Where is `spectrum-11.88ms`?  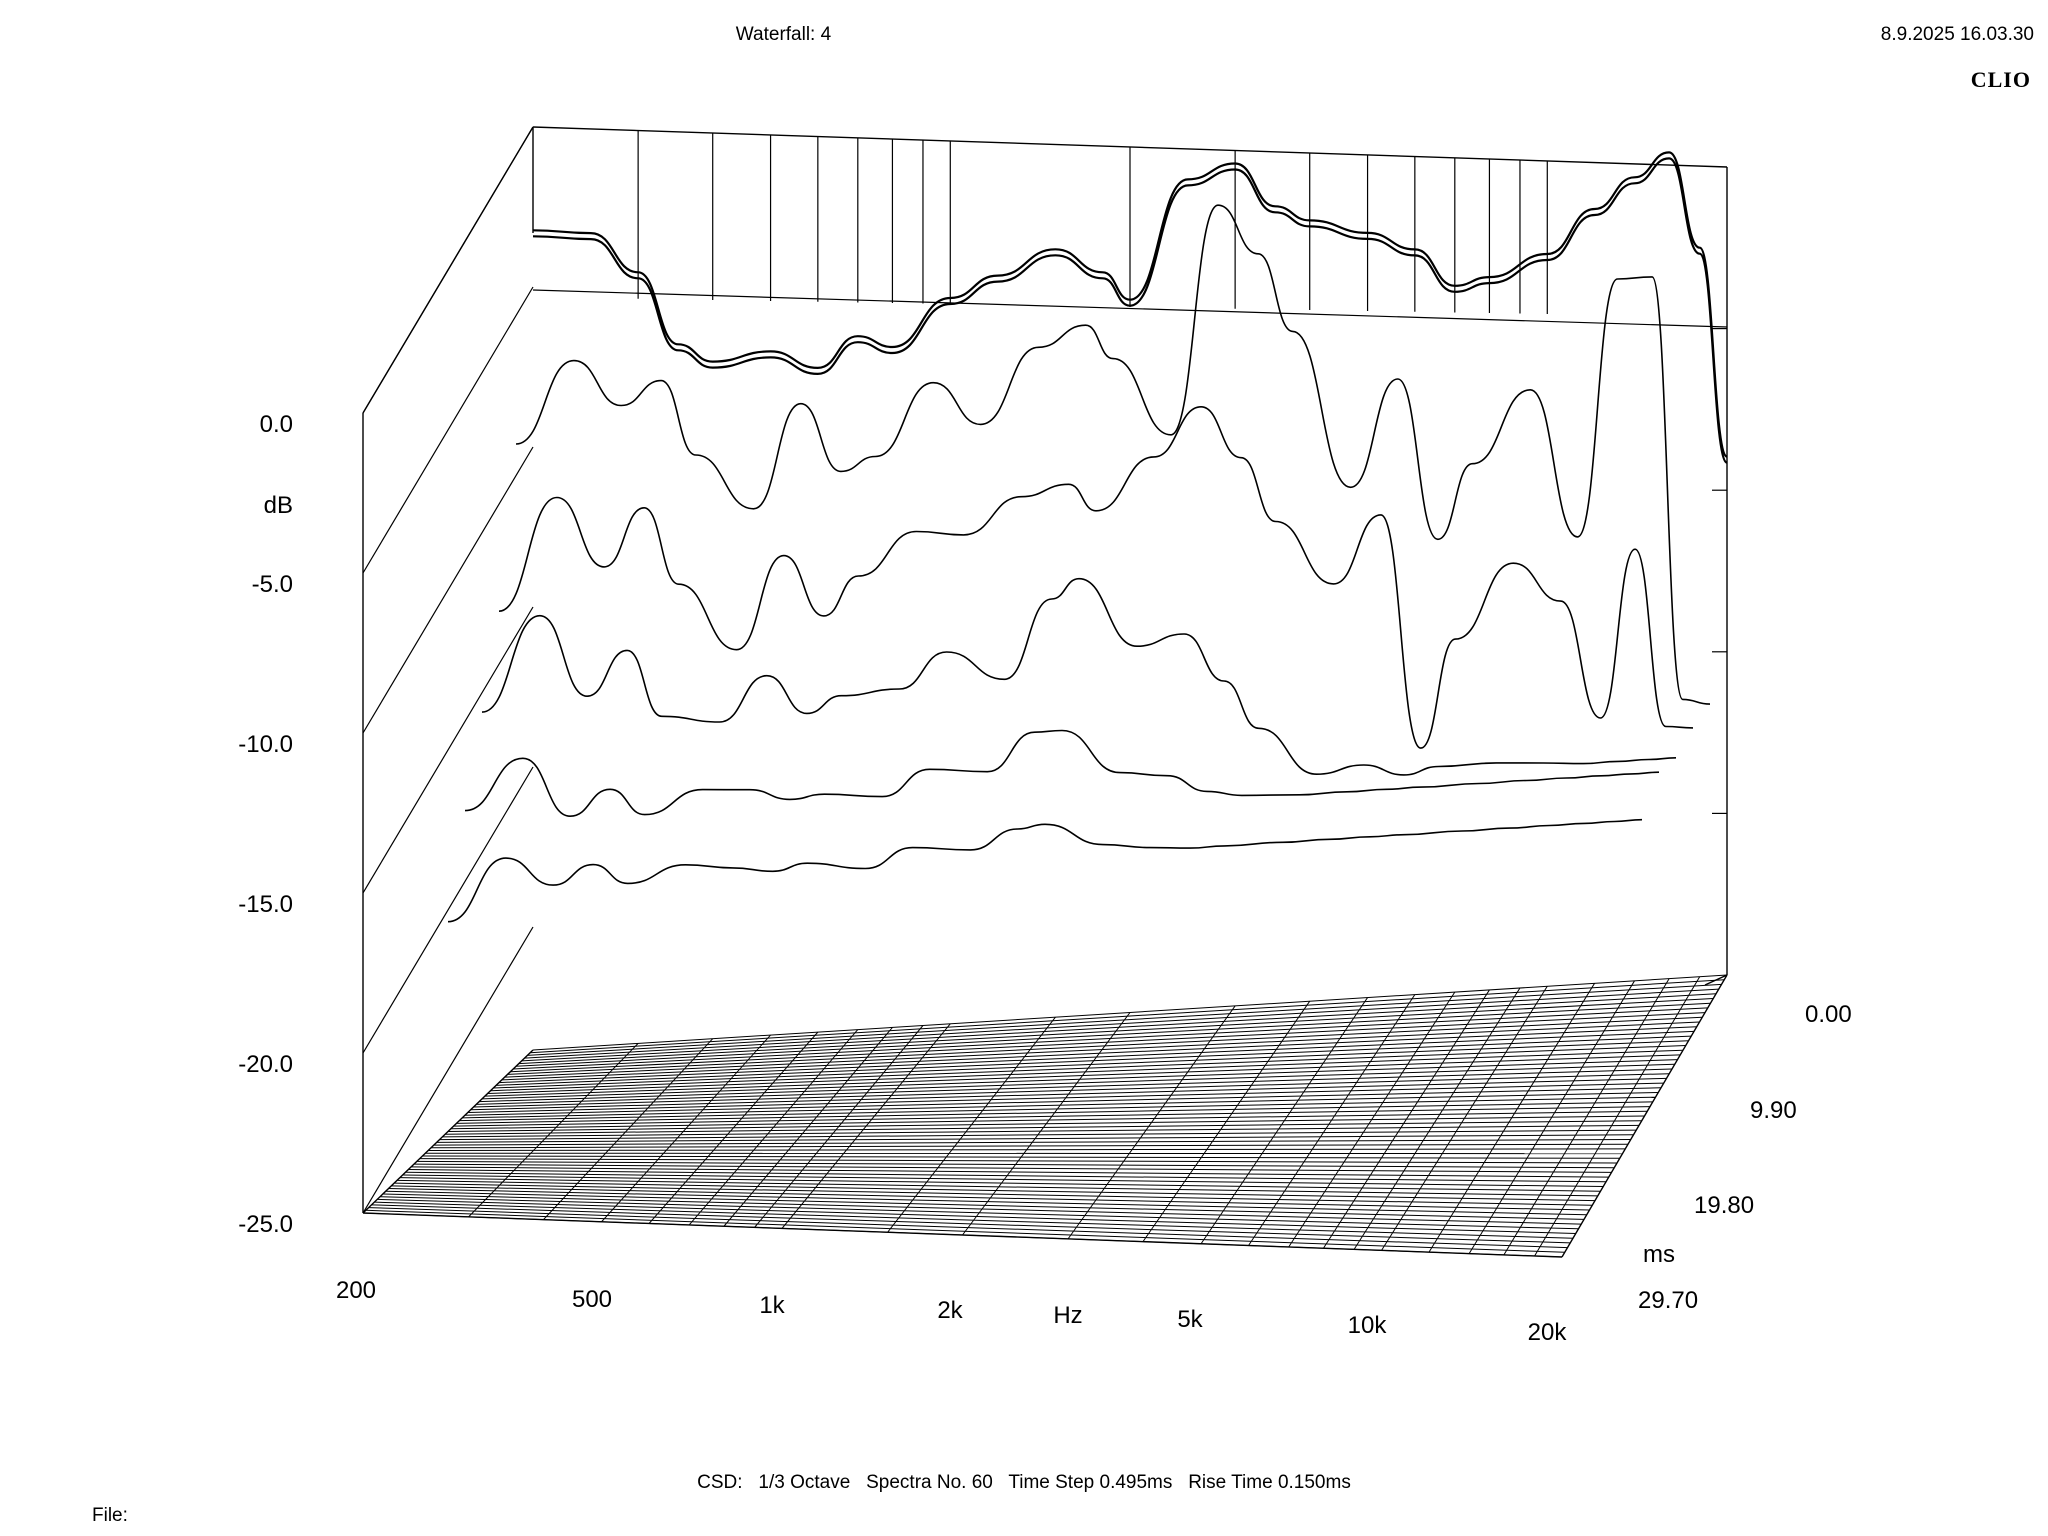
spectrum-11.88ms is located at coordinates (1062, 773).